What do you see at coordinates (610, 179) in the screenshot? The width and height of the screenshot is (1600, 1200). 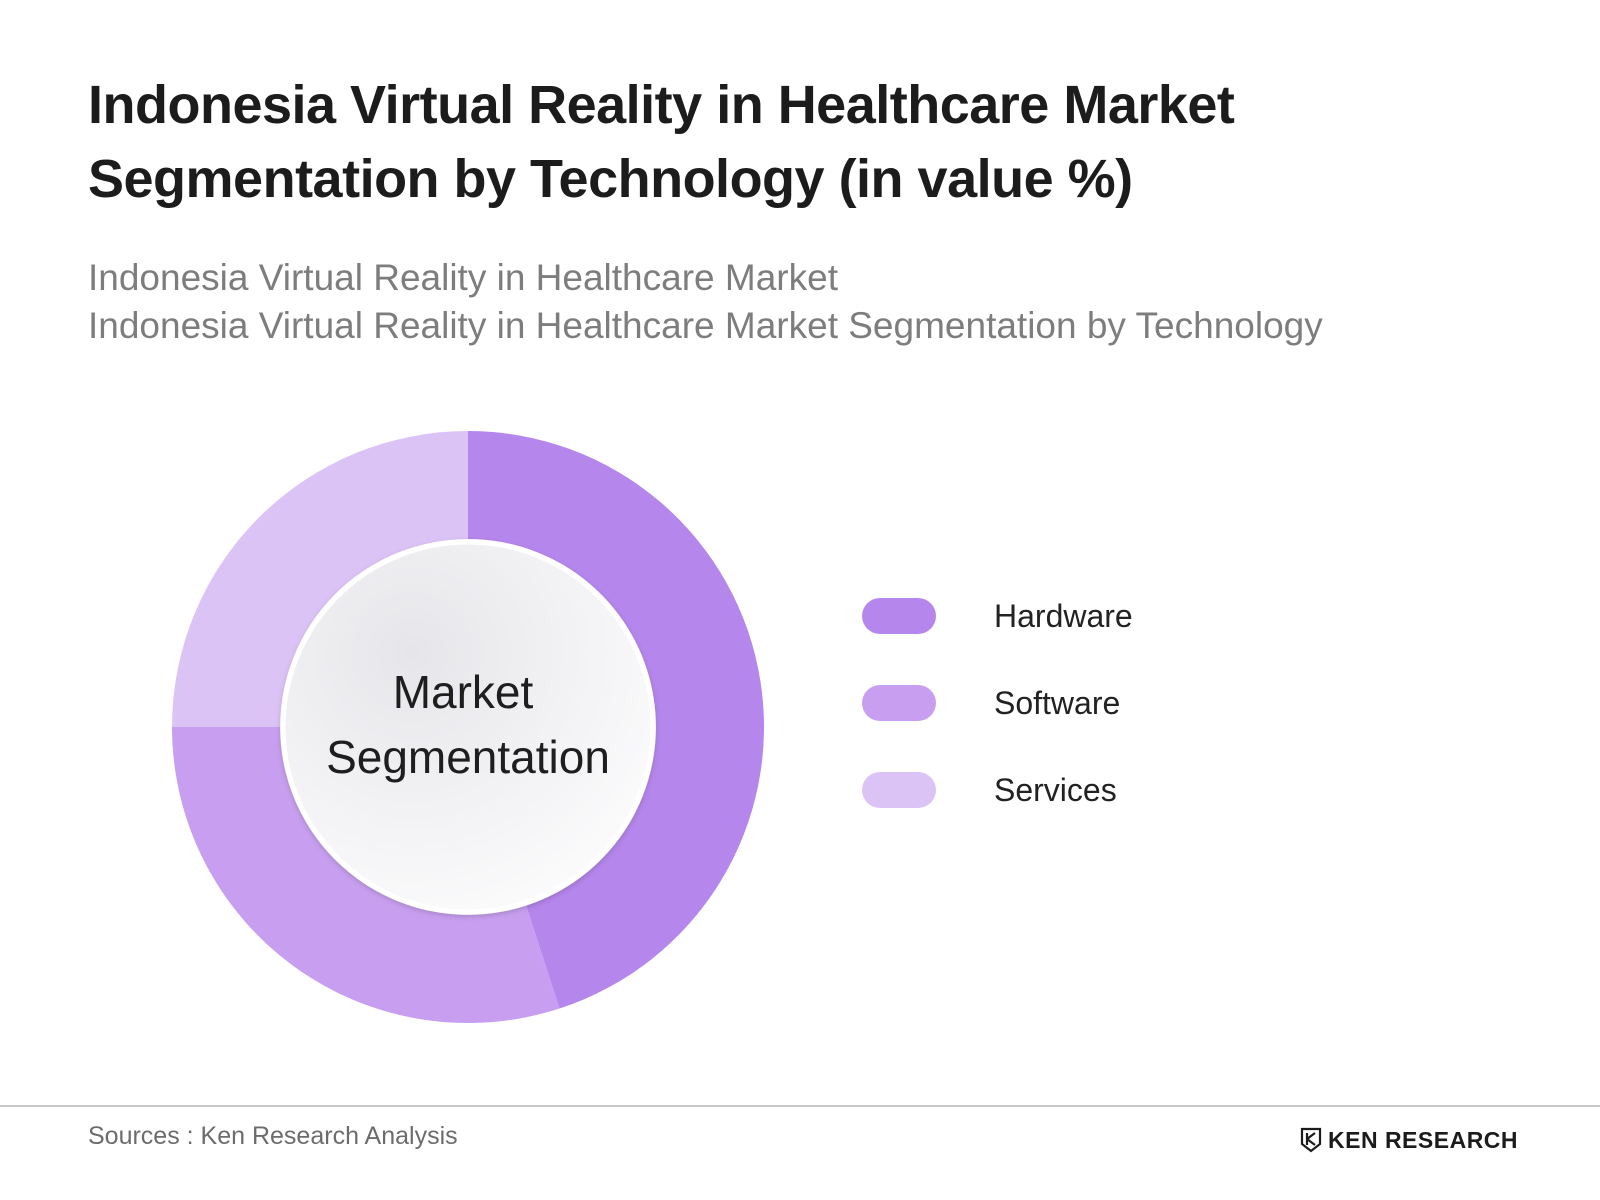 I see `chart-title-line-2: Segmentation by Technology (in value %)` at bounding box center [610, 179].